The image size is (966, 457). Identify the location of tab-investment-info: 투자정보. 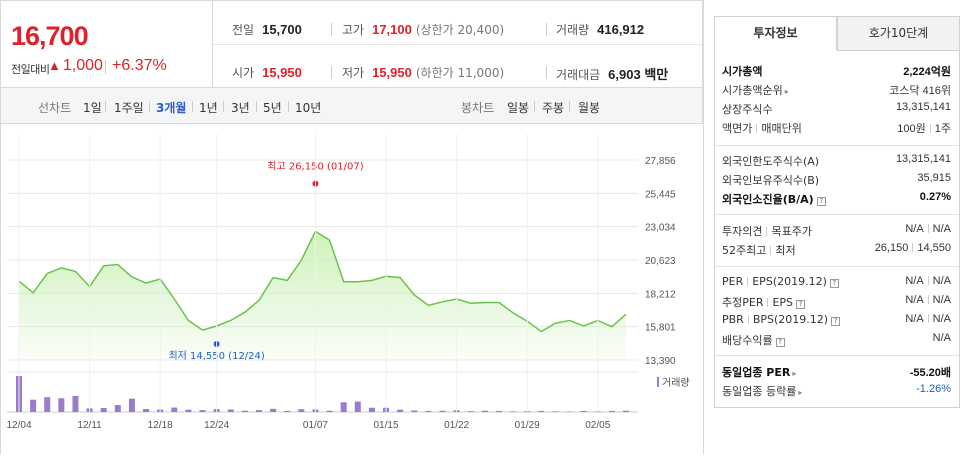
(775, 33).